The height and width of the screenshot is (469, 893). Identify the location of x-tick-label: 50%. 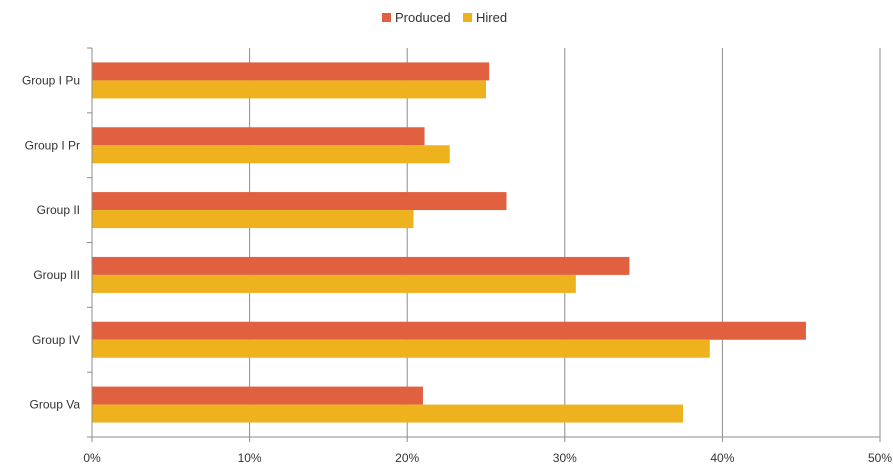
(880, 458).